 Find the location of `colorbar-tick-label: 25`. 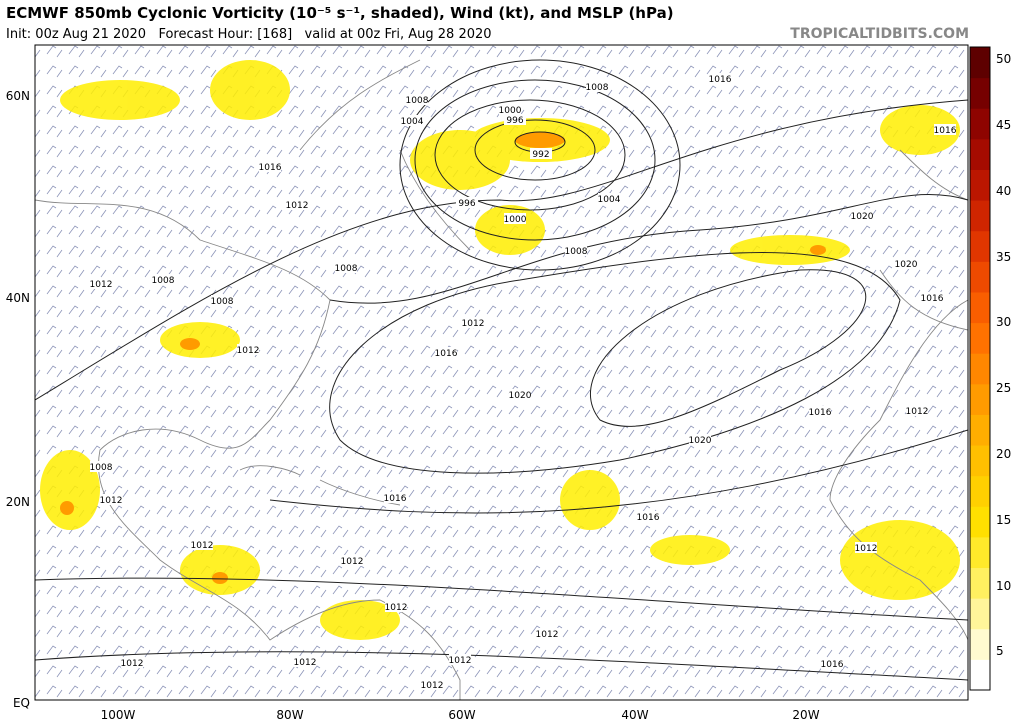

colorbar-tick-label: 25 is located at coordinates (1003, 388).